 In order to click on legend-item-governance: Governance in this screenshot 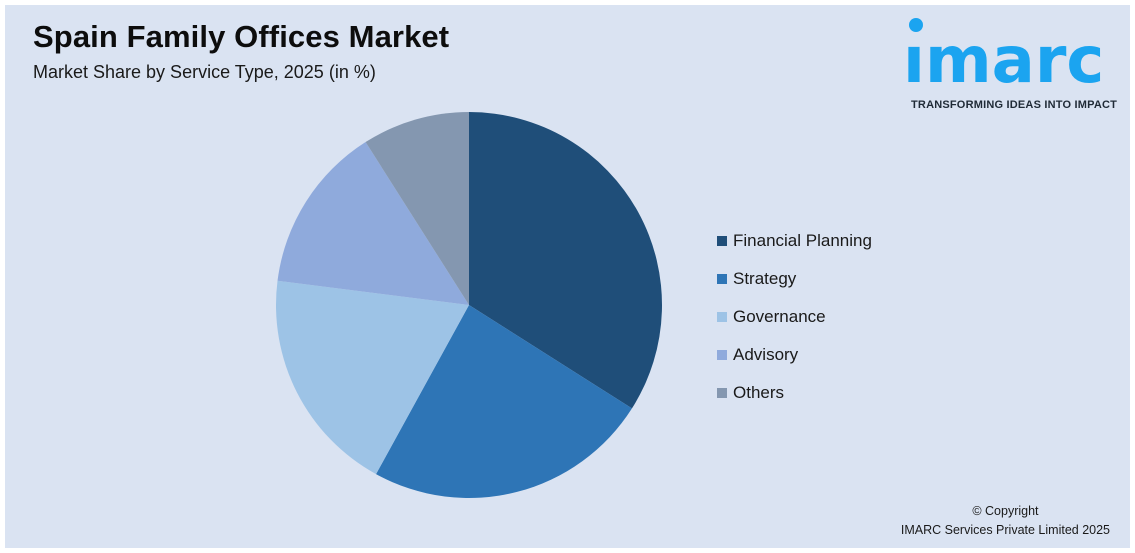, I will do `click(794, 317)`.